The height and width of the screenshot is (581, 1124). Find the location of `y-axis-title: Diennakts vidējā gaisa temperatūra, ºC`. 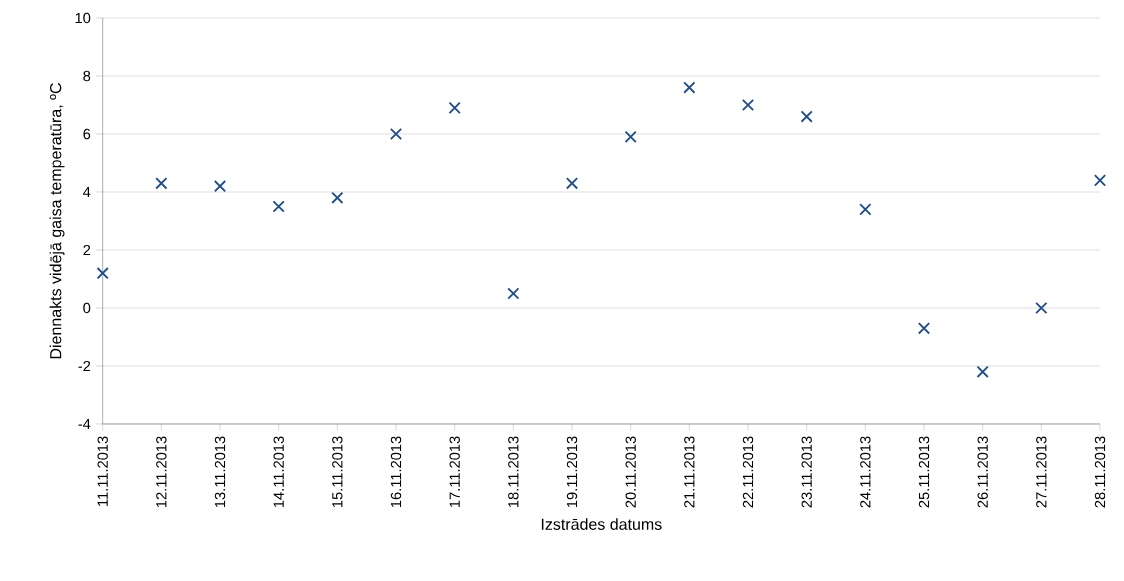

y-axis-title: Diennakts vidējā gaisa temperatūra, ºC is located at coordinates (57, 221).